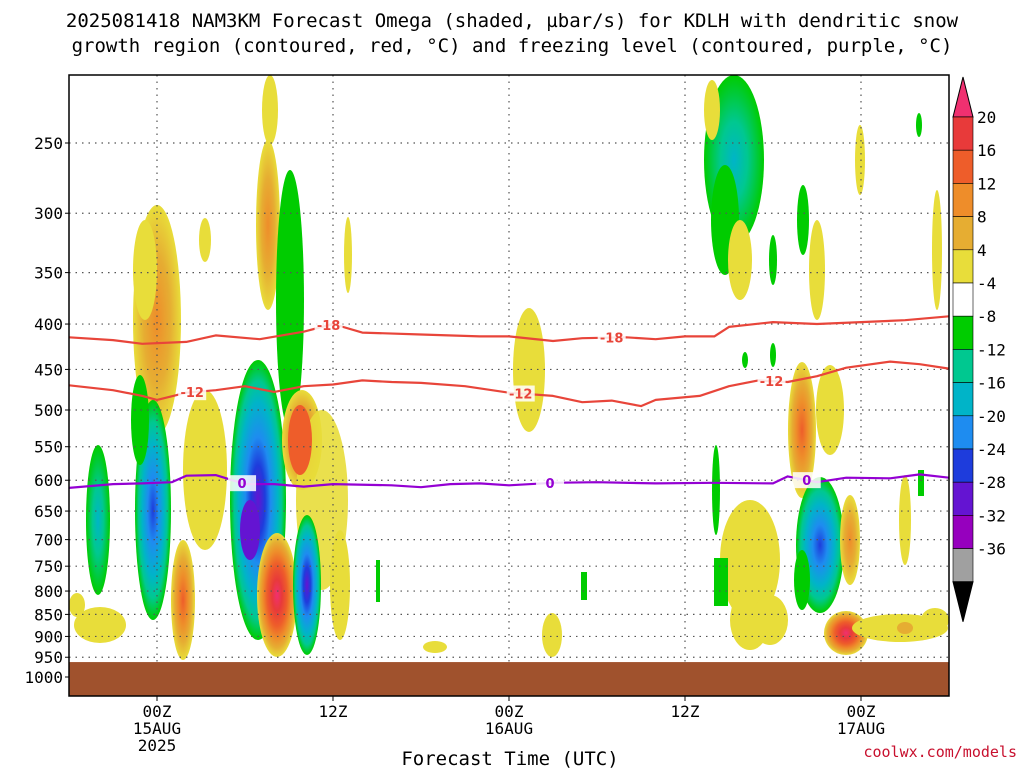 This screenshot has height=768, width=1024. What do you see at coordinates (48, 273) in the screenshot?
I see `y-tick-label: 350` at bounding box center [48, 273].